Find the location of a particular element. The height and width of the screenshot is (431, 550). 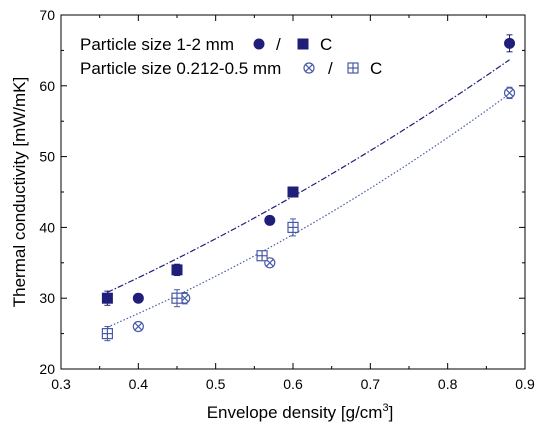

legend-marker-filled-square is located at coordinates (303, 44).